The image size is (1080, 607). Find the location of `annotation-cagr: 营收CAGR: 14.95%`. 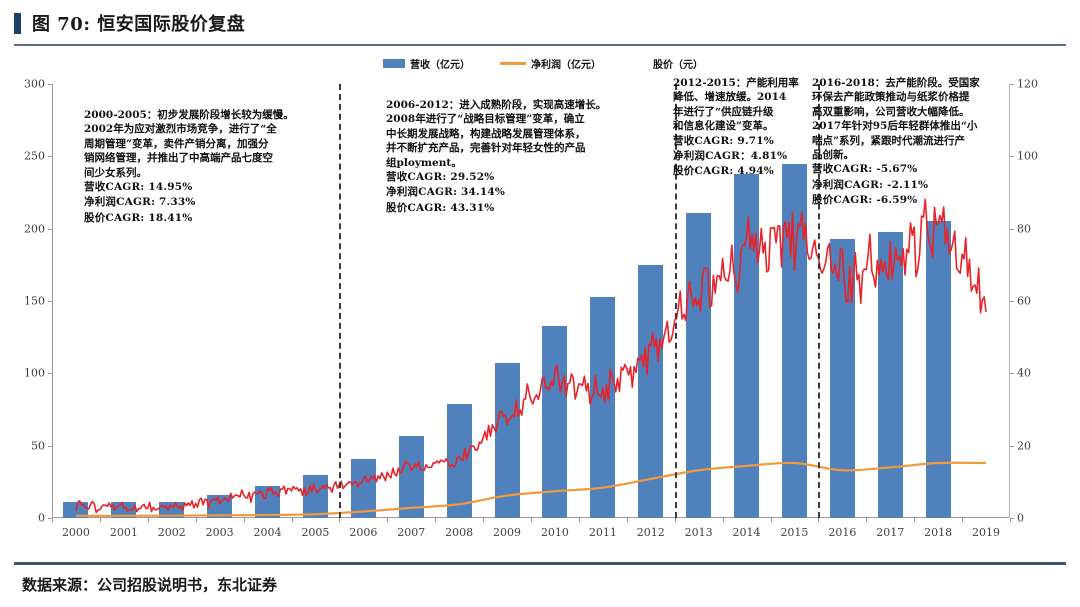

annotation-cagr: 营收CAGR: 14.95% is located at coordinates (138, 187).